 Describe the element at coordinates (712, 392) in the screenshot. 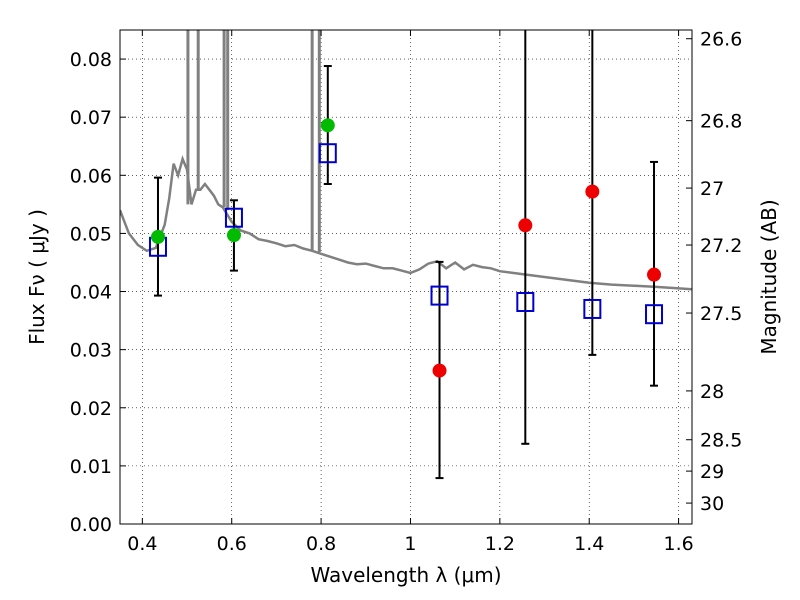

I see `y2-tick-label: 28` at that location.